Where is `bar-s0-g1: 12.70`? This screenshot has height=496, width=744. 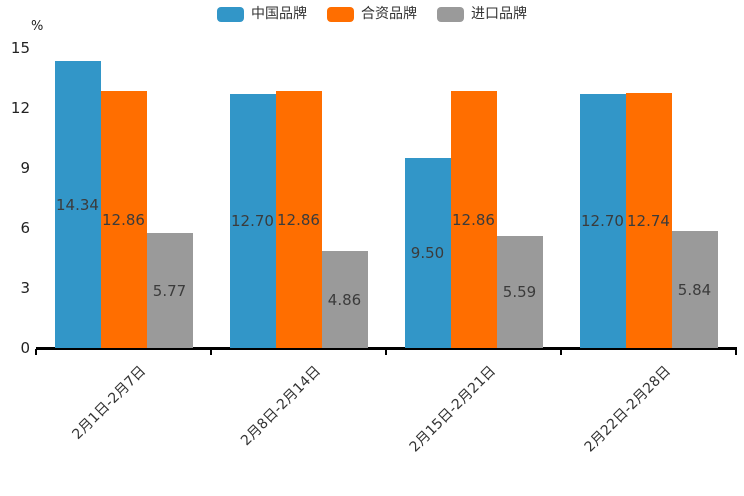 bar-s0-g1: 12.70 is located at coordinates (252, 221).